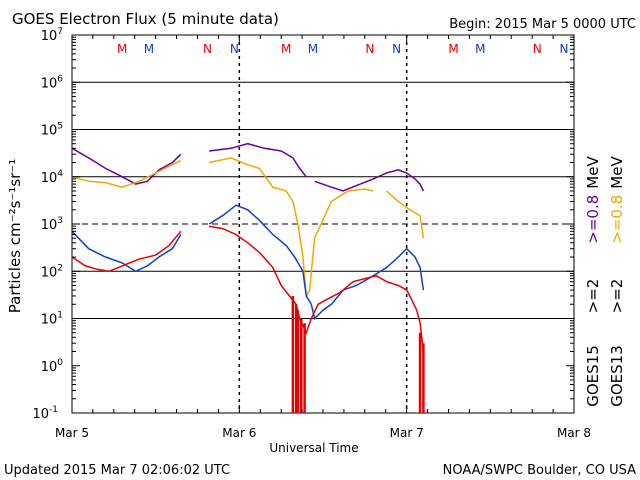 This screenshot has height=480, width=640. Describe the element at coordinates (52, 271) in the screenshot. I see `y-tick-label: 10²` at that location.